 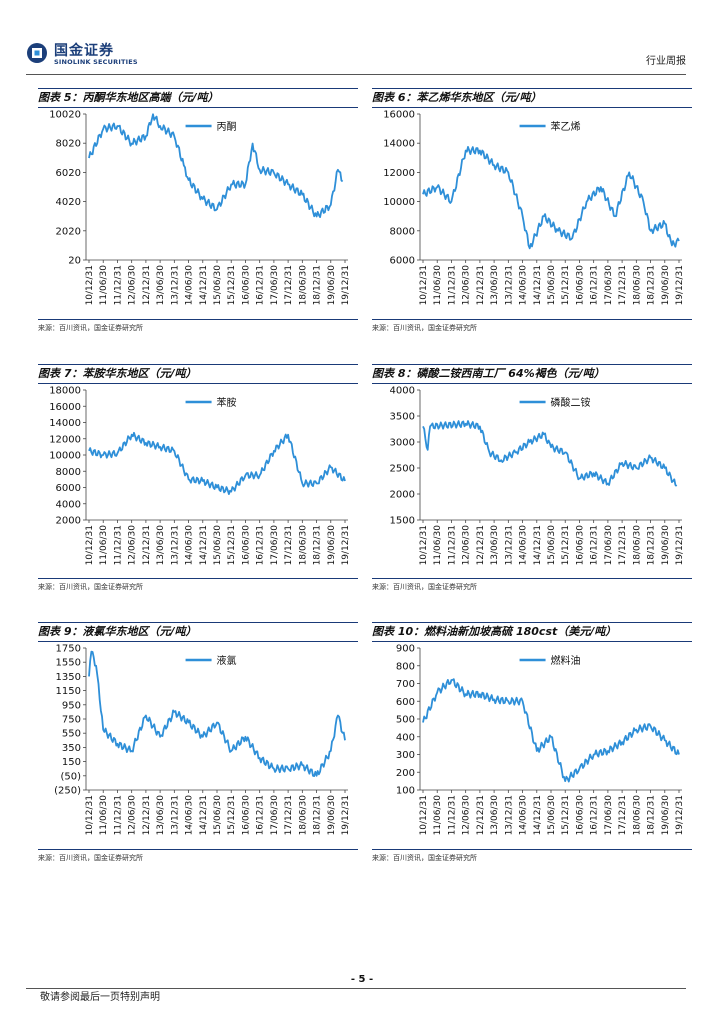 What do you see at coordinates (37, 53) in the screenshot?
I see `logo-mark-icon` at bounding box center [37, 53].